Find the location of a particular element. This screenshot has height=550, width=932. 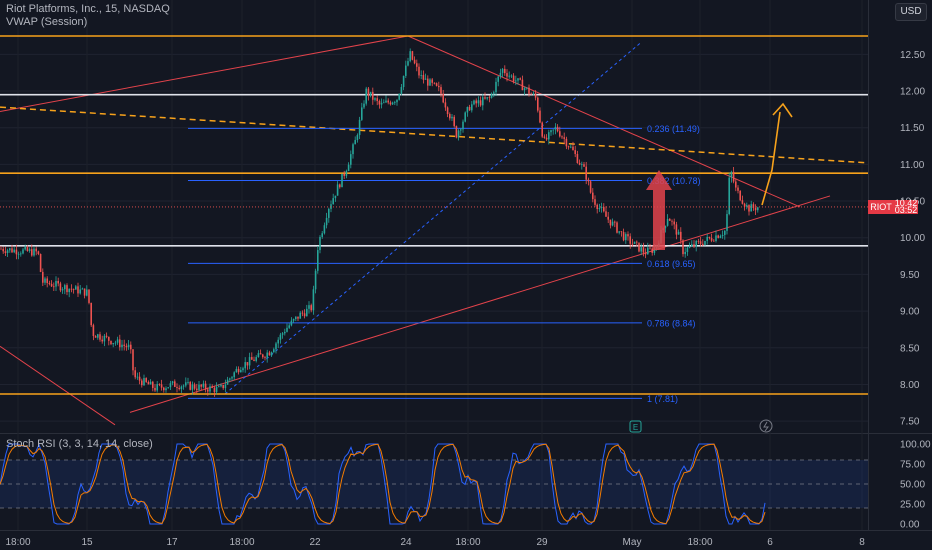

time-tick-label: 17 is located at coordinates (172, 542).